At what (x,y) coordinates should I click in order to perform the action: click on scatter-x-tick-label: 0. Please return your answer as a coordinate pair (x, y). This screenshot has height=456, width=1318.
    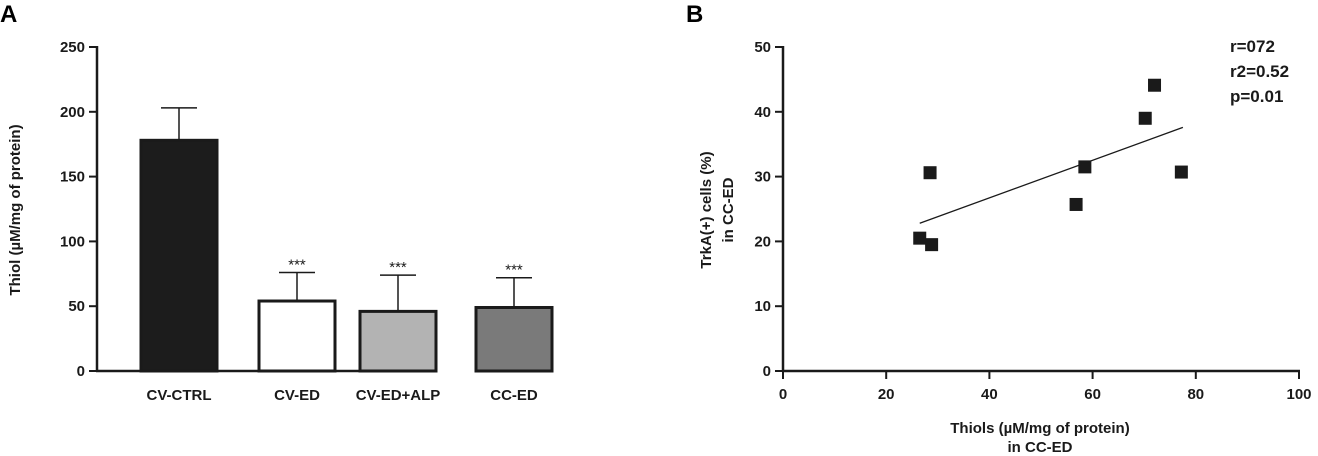
    Looking at the image, I should click on (783, 394).